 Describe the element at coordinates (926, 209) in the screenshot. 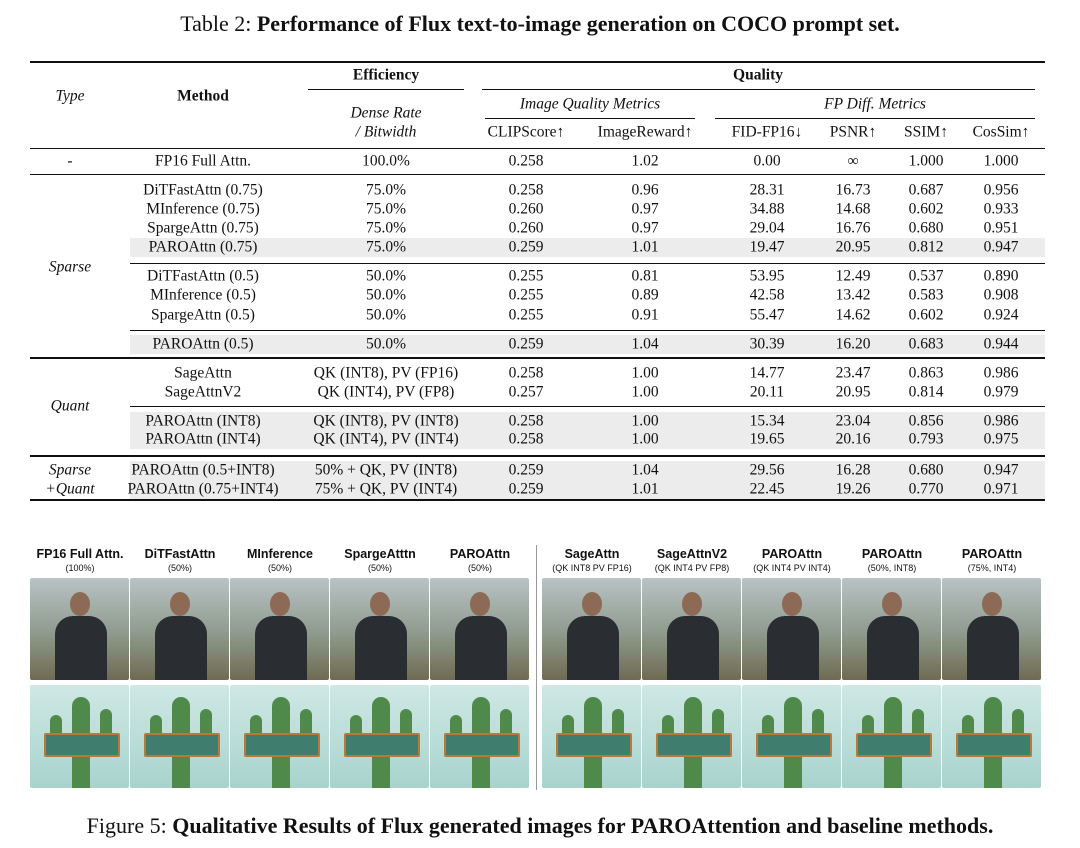

I see `cell: 0.602` at that location.